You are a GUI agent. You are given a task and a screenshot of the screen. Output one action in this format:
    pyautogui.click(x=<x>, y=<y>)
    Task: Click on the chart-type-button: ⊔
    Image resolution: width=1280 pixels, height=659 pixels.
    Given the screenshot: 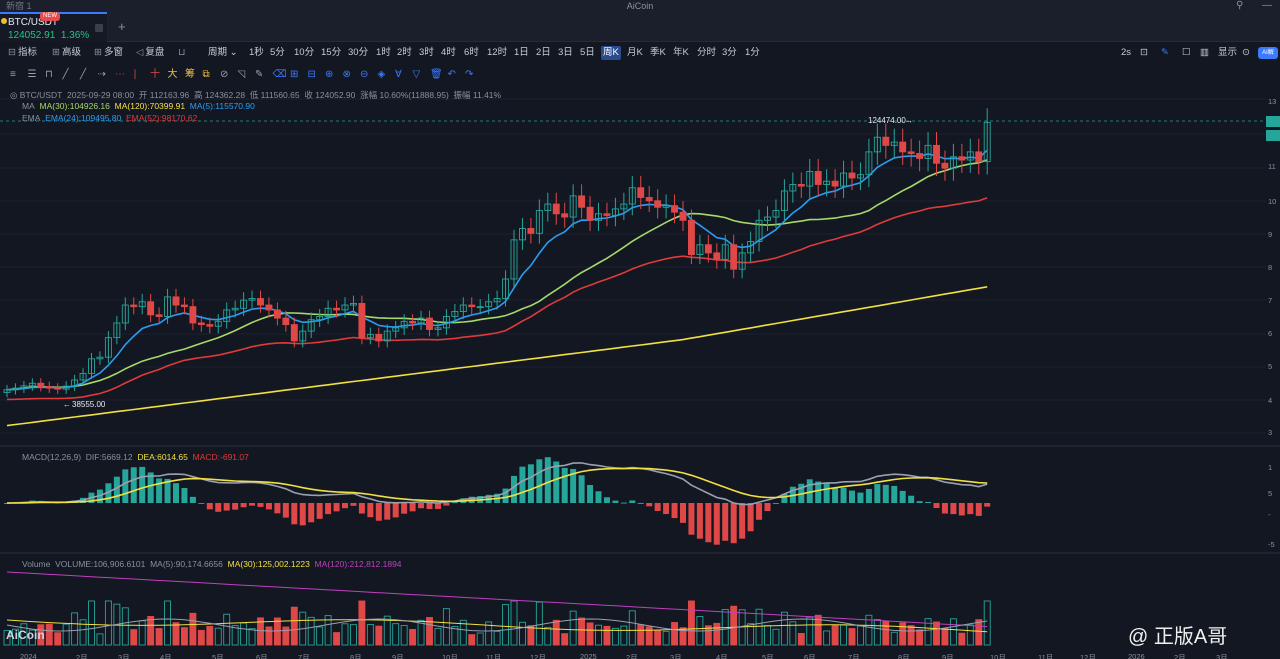 What is the action you would take?
    pyautogui.click(x=182, y=53)
    